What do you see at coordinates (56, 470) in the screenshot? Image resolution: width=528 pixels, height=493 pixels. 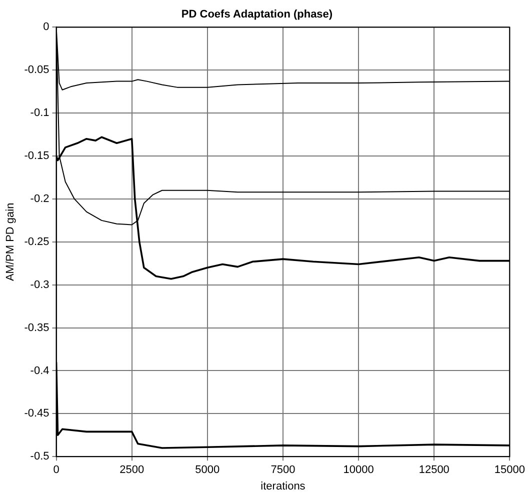 I see `x-tick-label: 0` at bounding box center [56, 470].